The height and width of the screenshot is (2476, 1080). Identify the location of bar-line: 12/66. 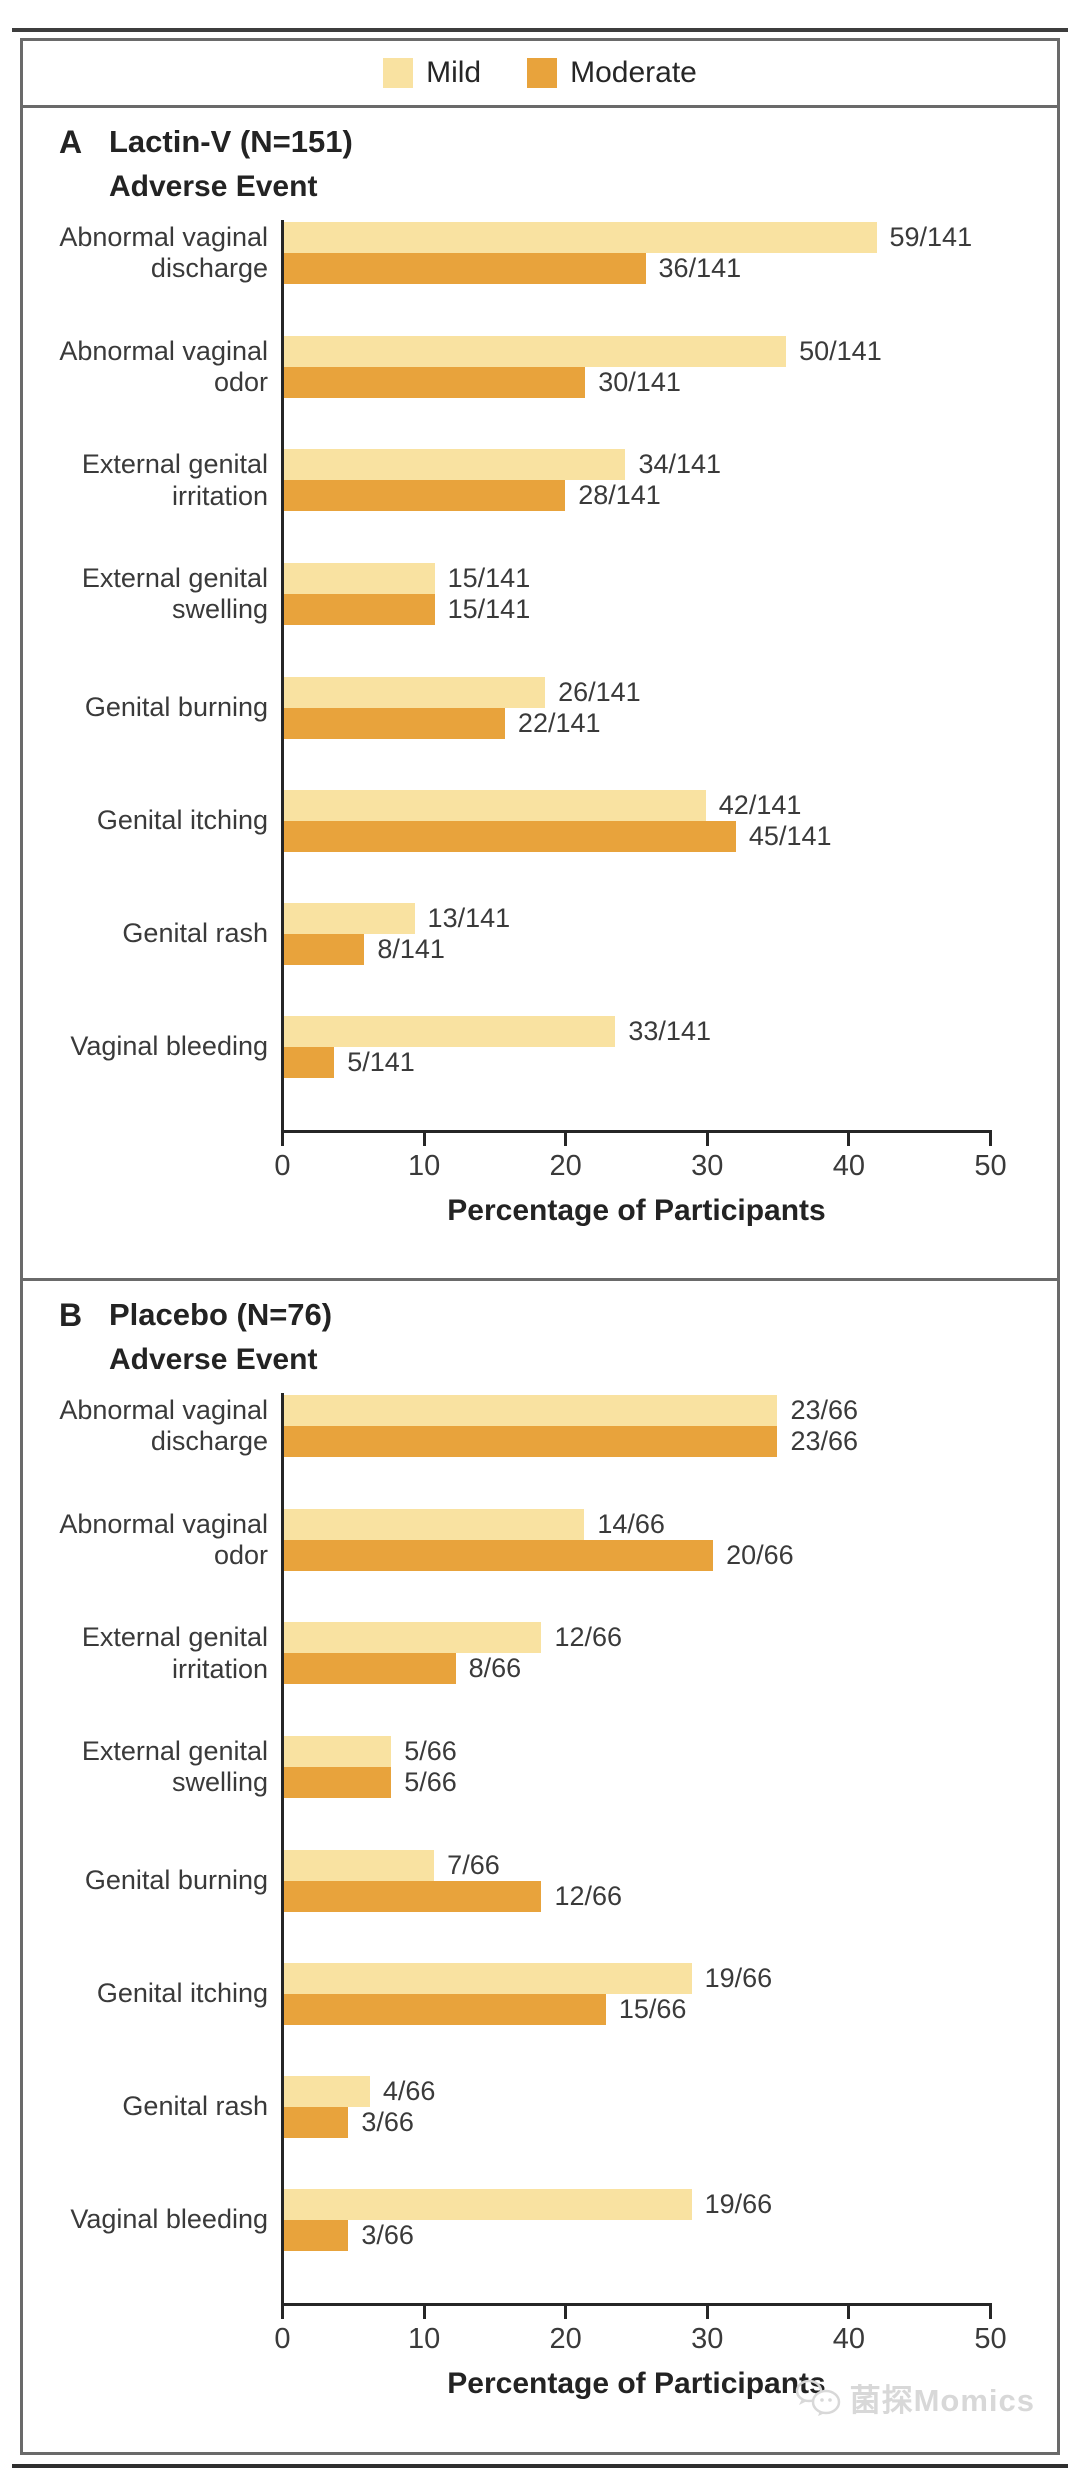
(638, 1638).